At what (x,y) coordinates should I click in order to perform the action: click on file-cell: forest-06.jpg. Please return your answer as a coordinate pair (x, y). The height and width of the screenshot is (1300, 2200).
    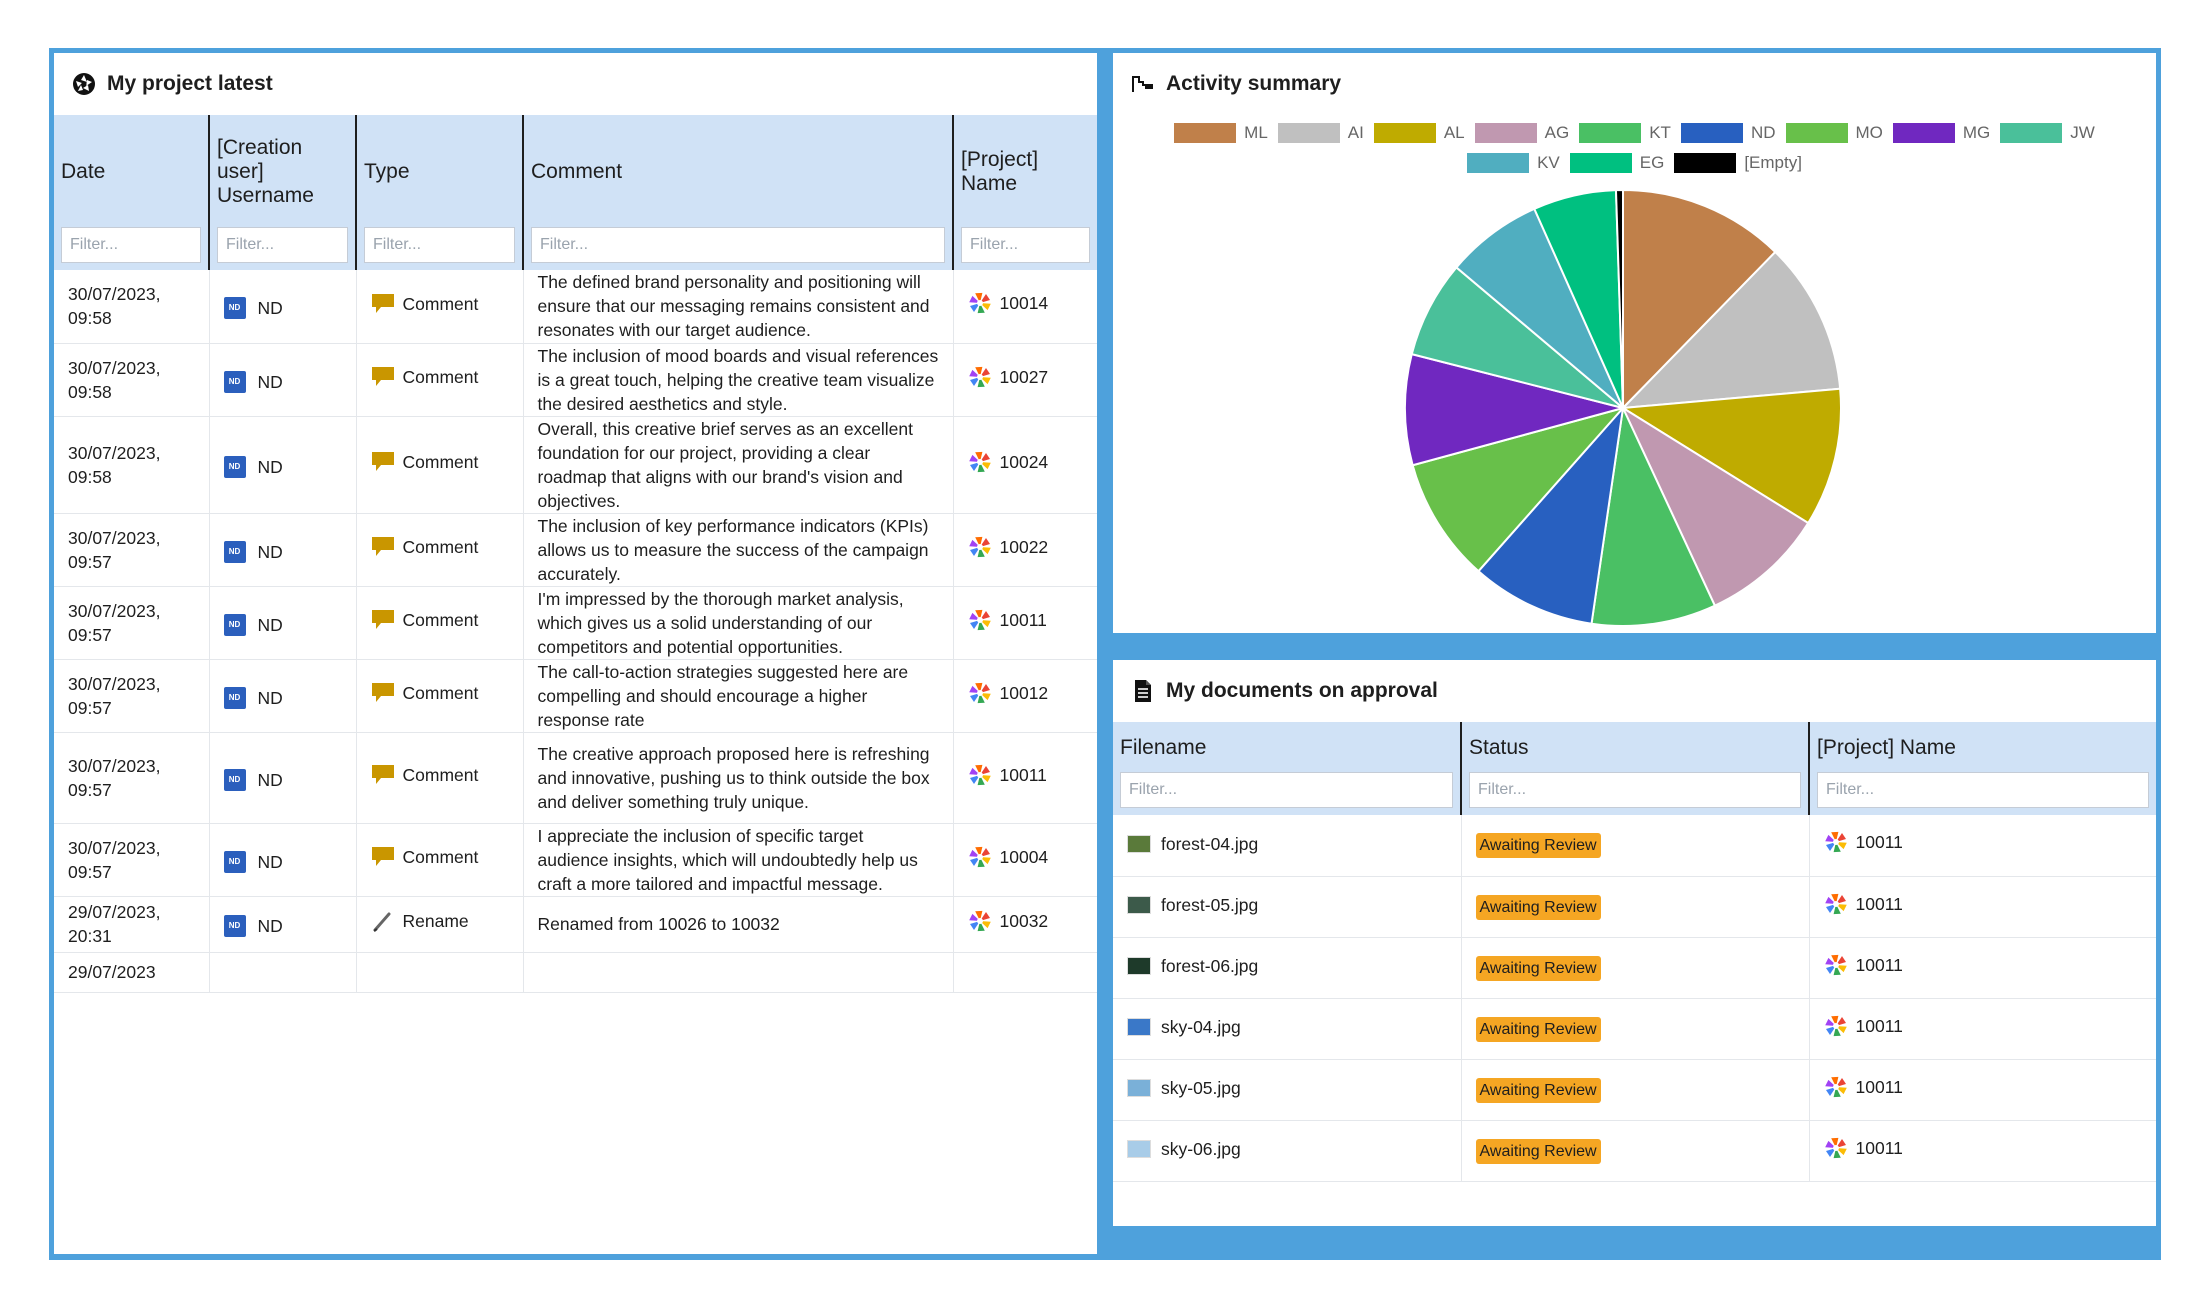
    Looking at the image, I should click on (1192, 966).